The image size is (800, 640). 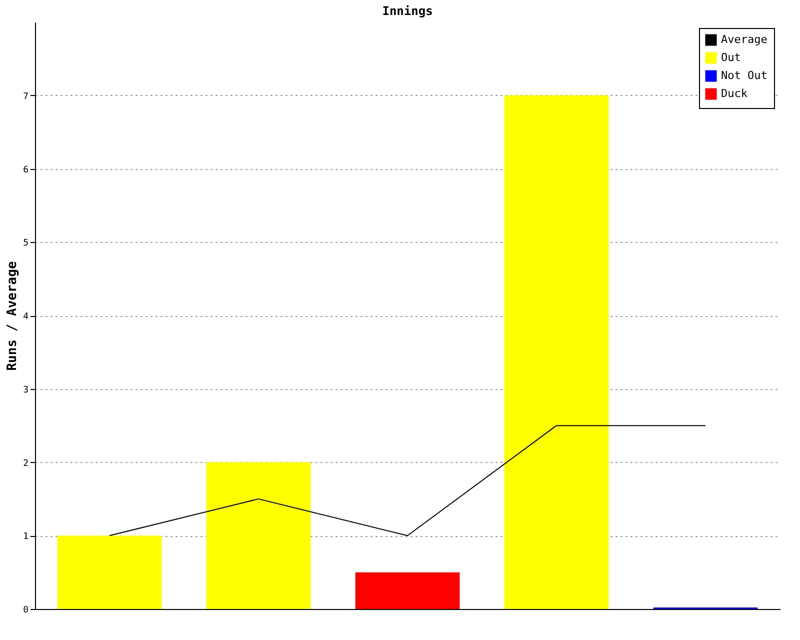 I want to click on y-tick-label: 3, so click(x=25, y=390).